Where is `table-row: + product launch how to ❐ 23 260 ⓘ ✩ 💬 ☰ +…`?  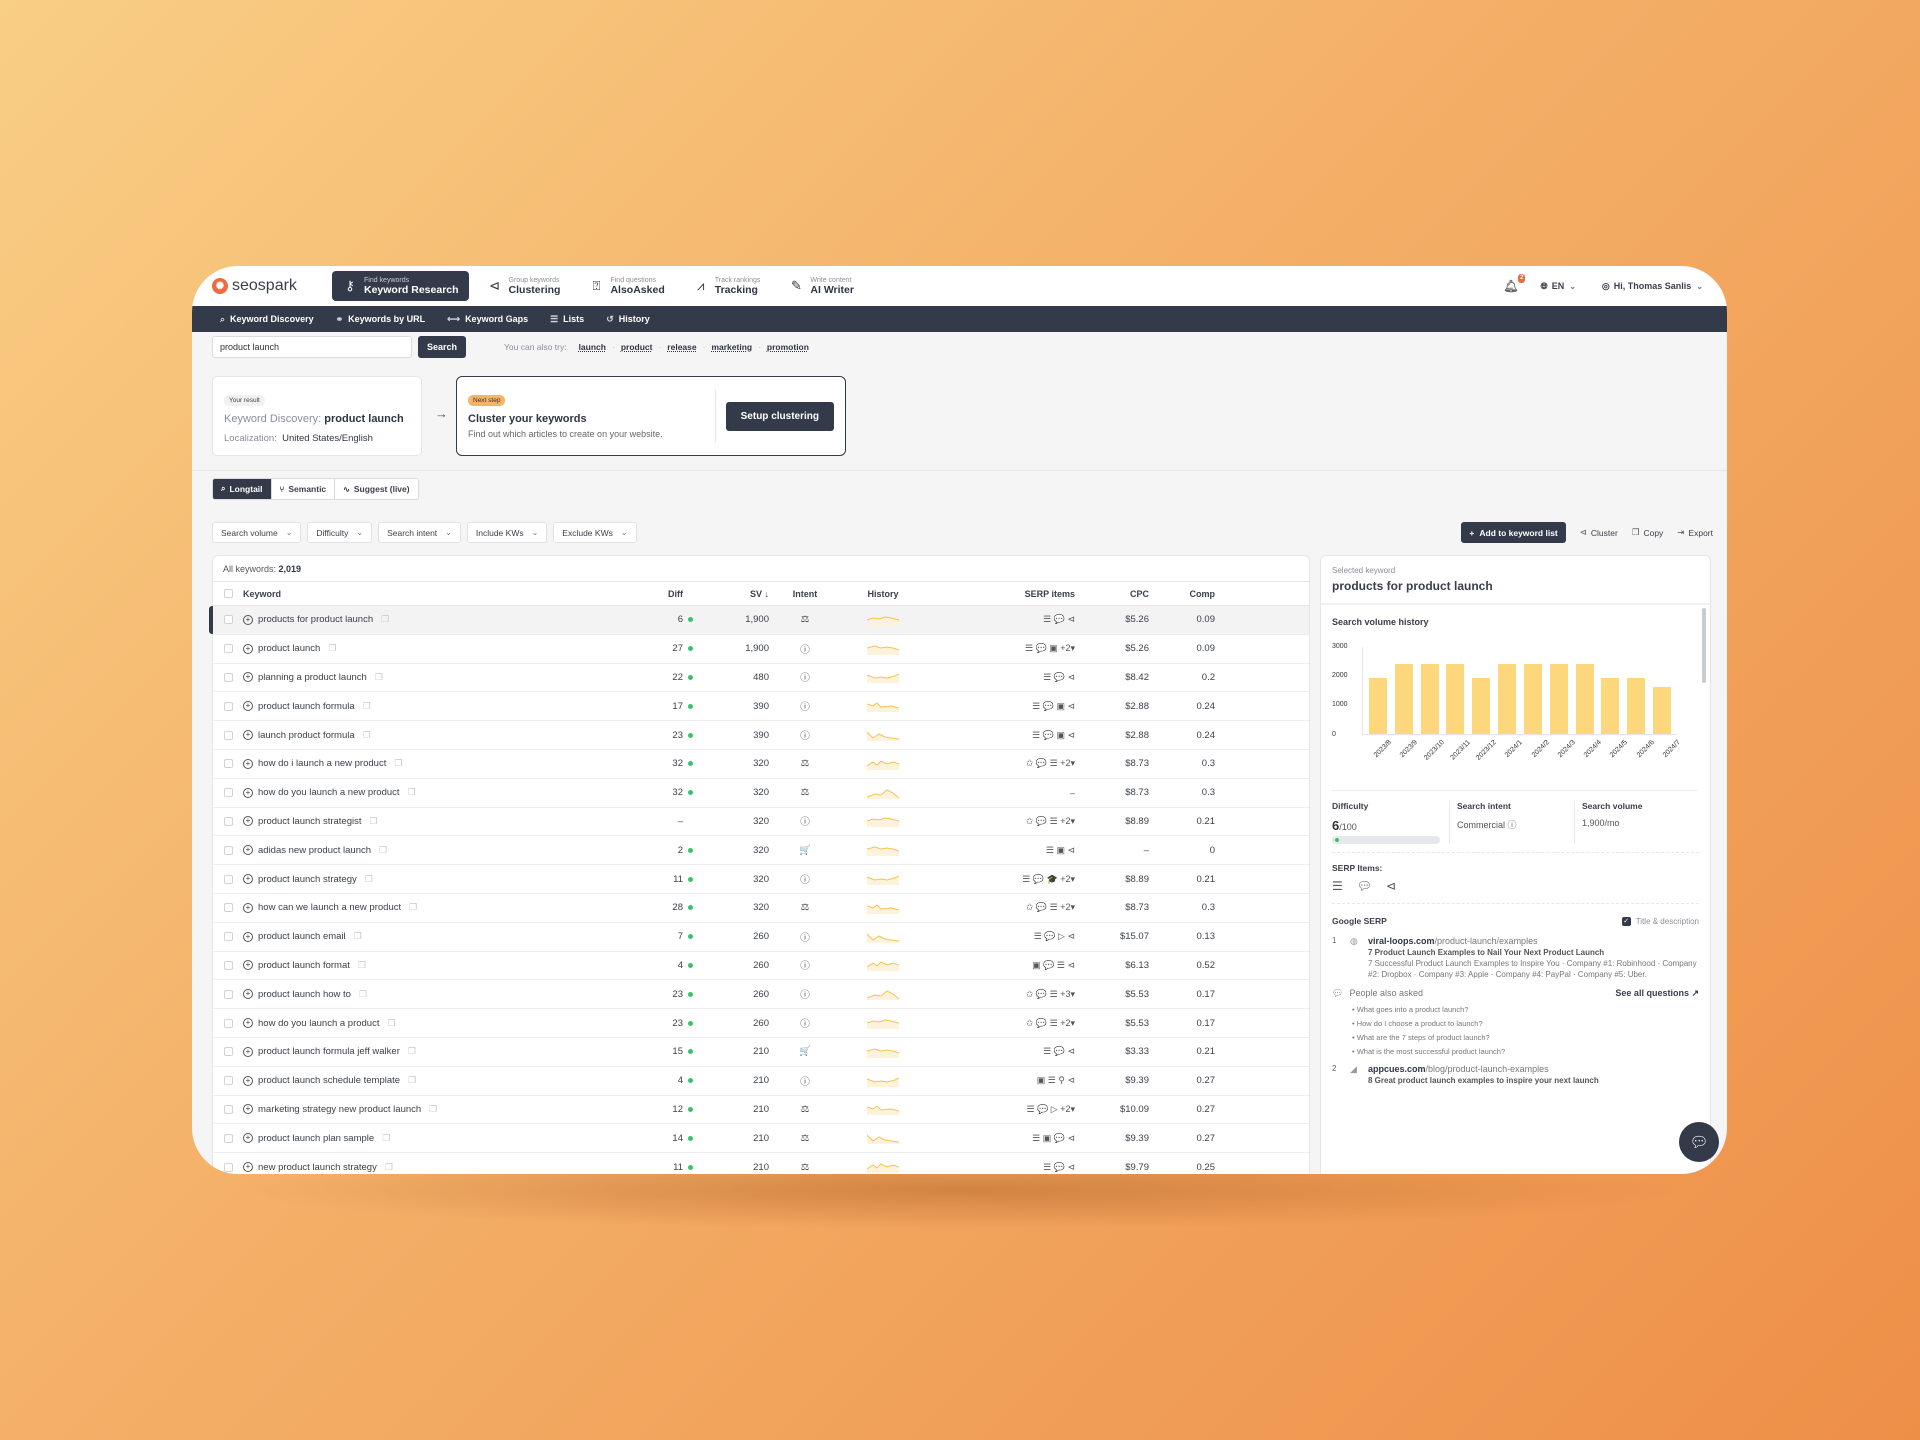
table-row: + product launch how to ❐ 23 260 ⓘ ✩ 💬 ☰ +… is located at coordinates (761, 995).